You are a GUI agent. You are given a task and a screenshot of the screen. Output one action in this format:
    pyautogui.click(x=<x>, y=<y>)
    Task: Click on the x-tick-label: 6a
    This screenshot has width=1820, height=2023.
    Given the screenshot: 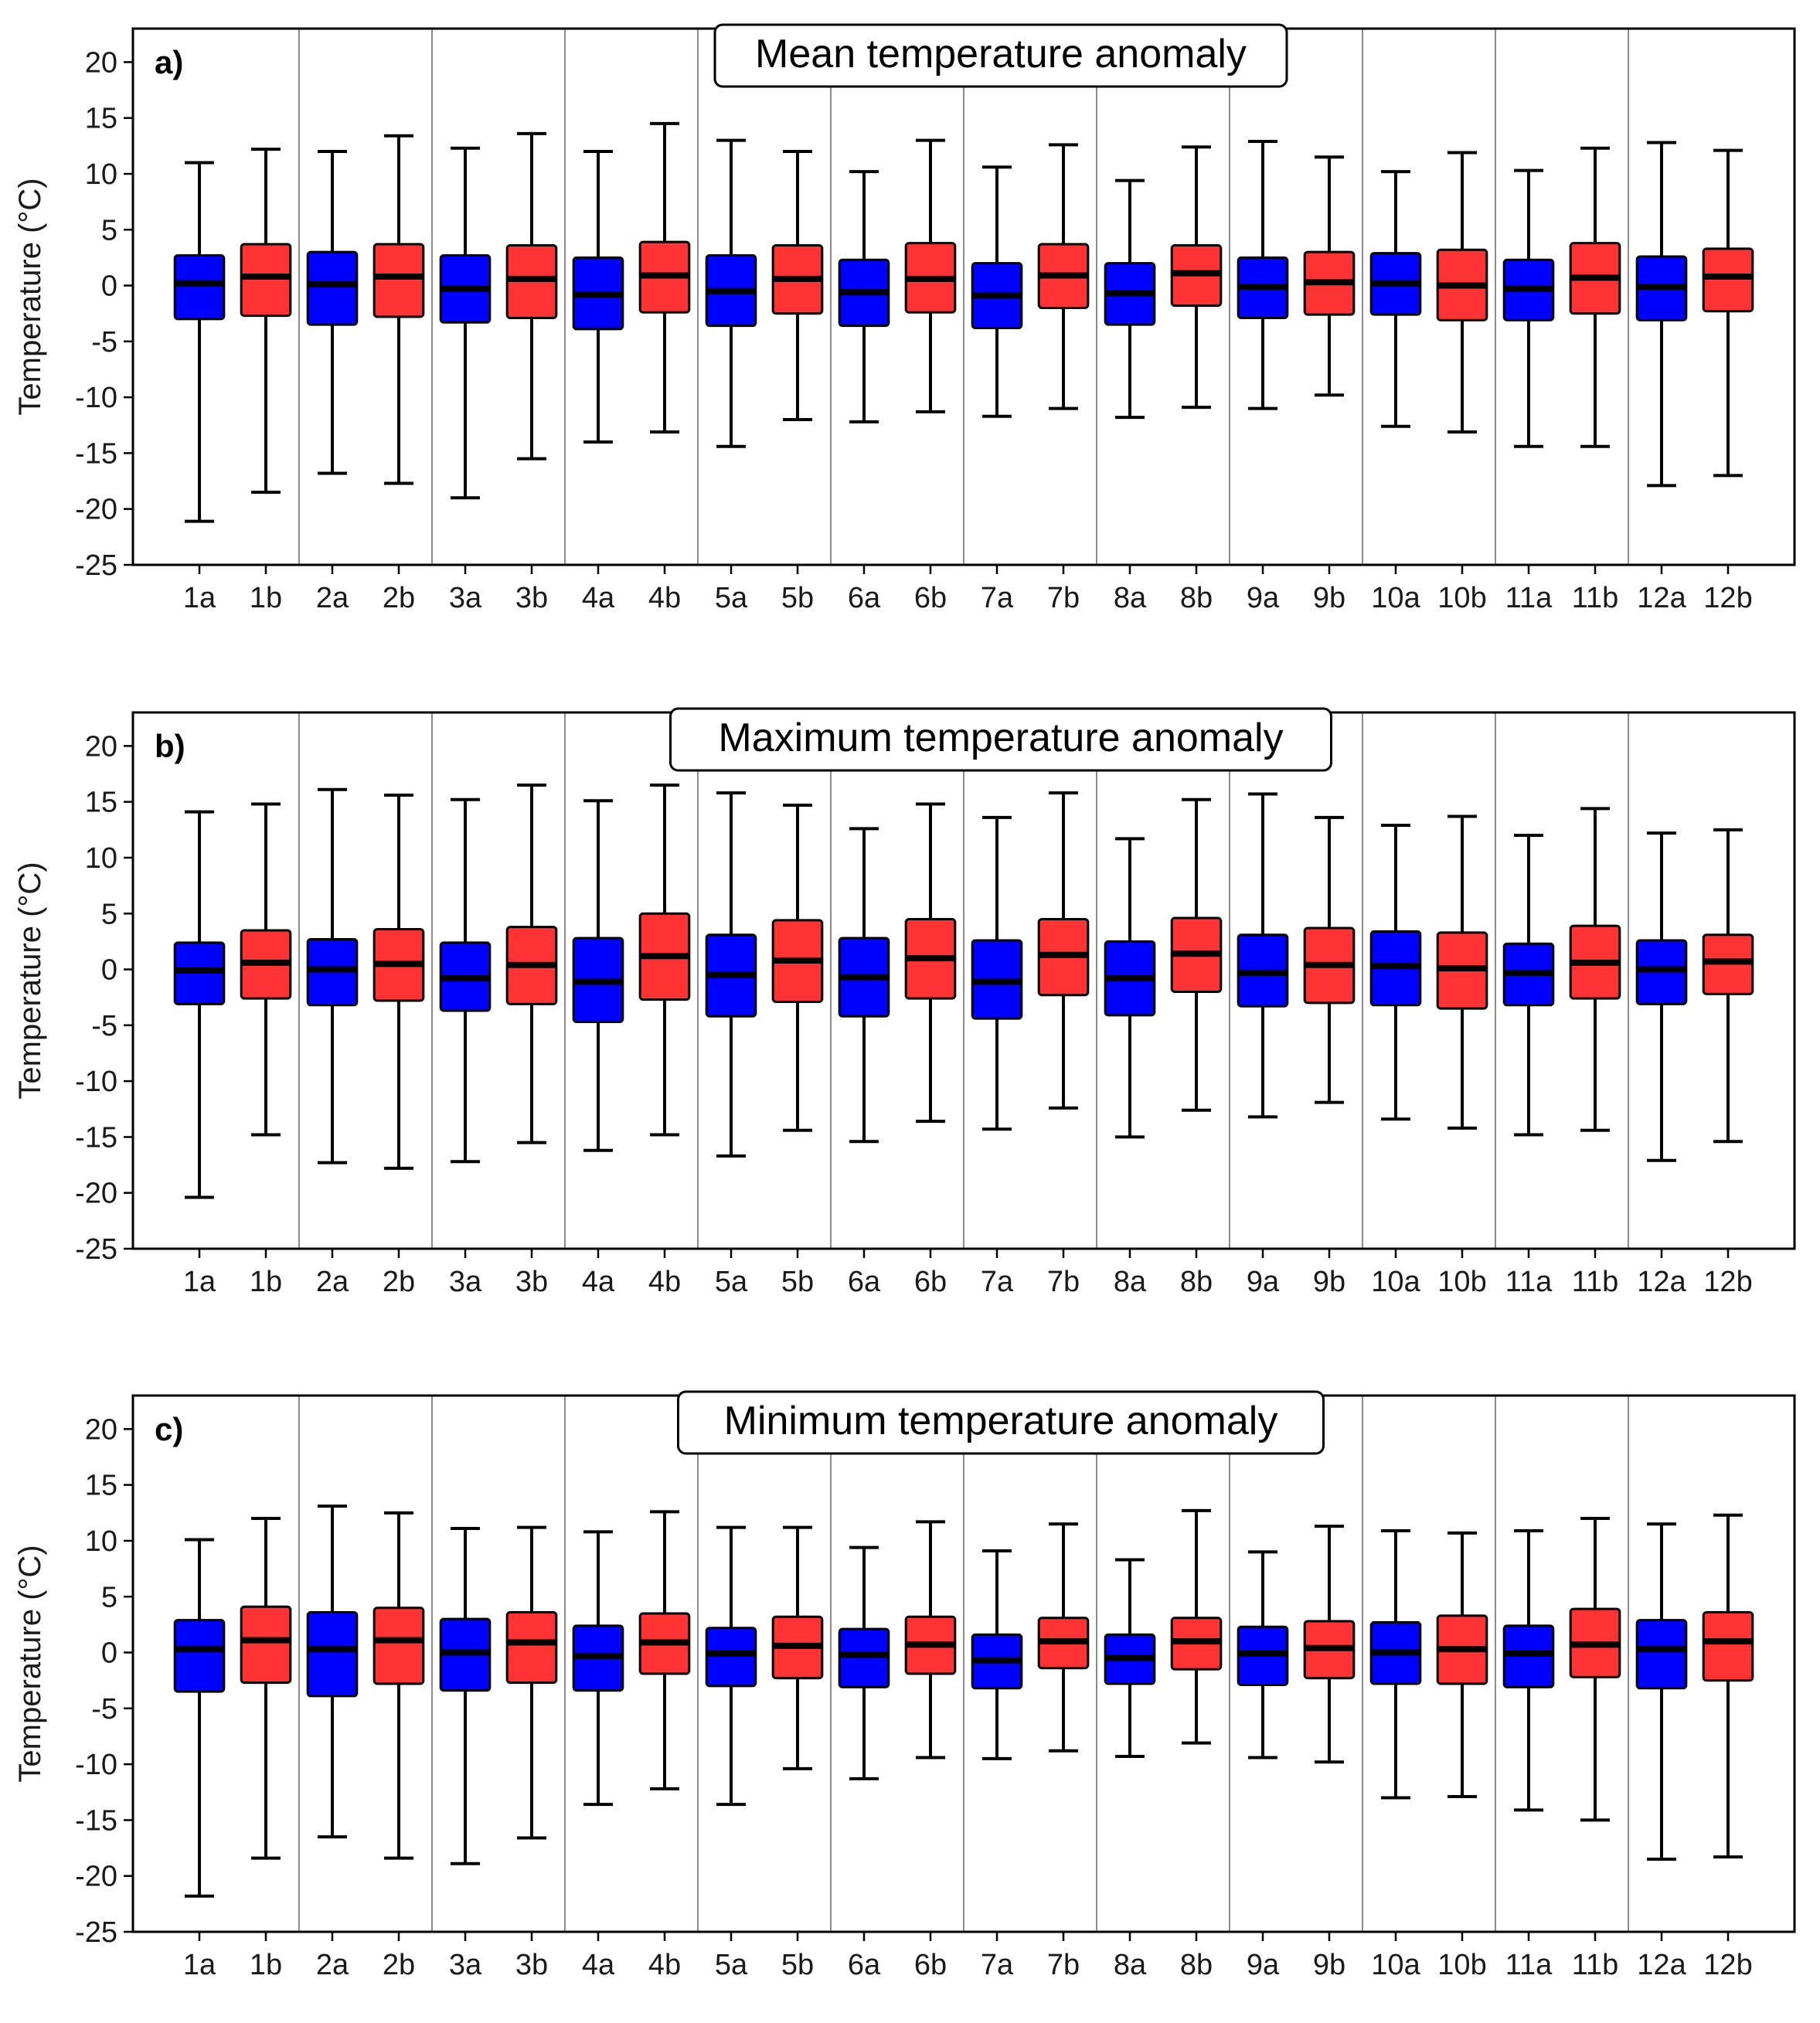 What is the action you would take?
    pyautogui.click(x=864, y=1282)
    